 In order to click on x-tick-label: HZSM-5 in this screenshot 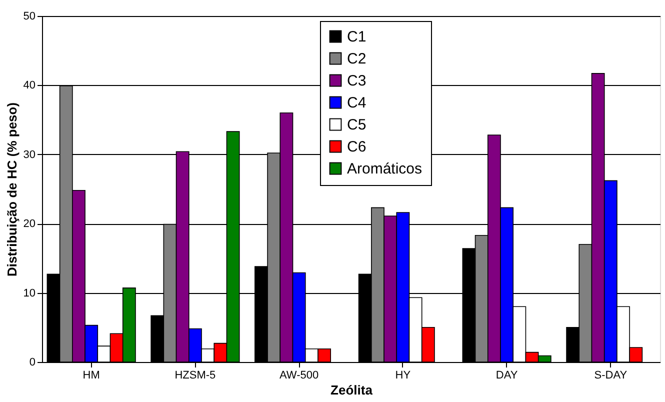, I will do `click(195, 376)`.